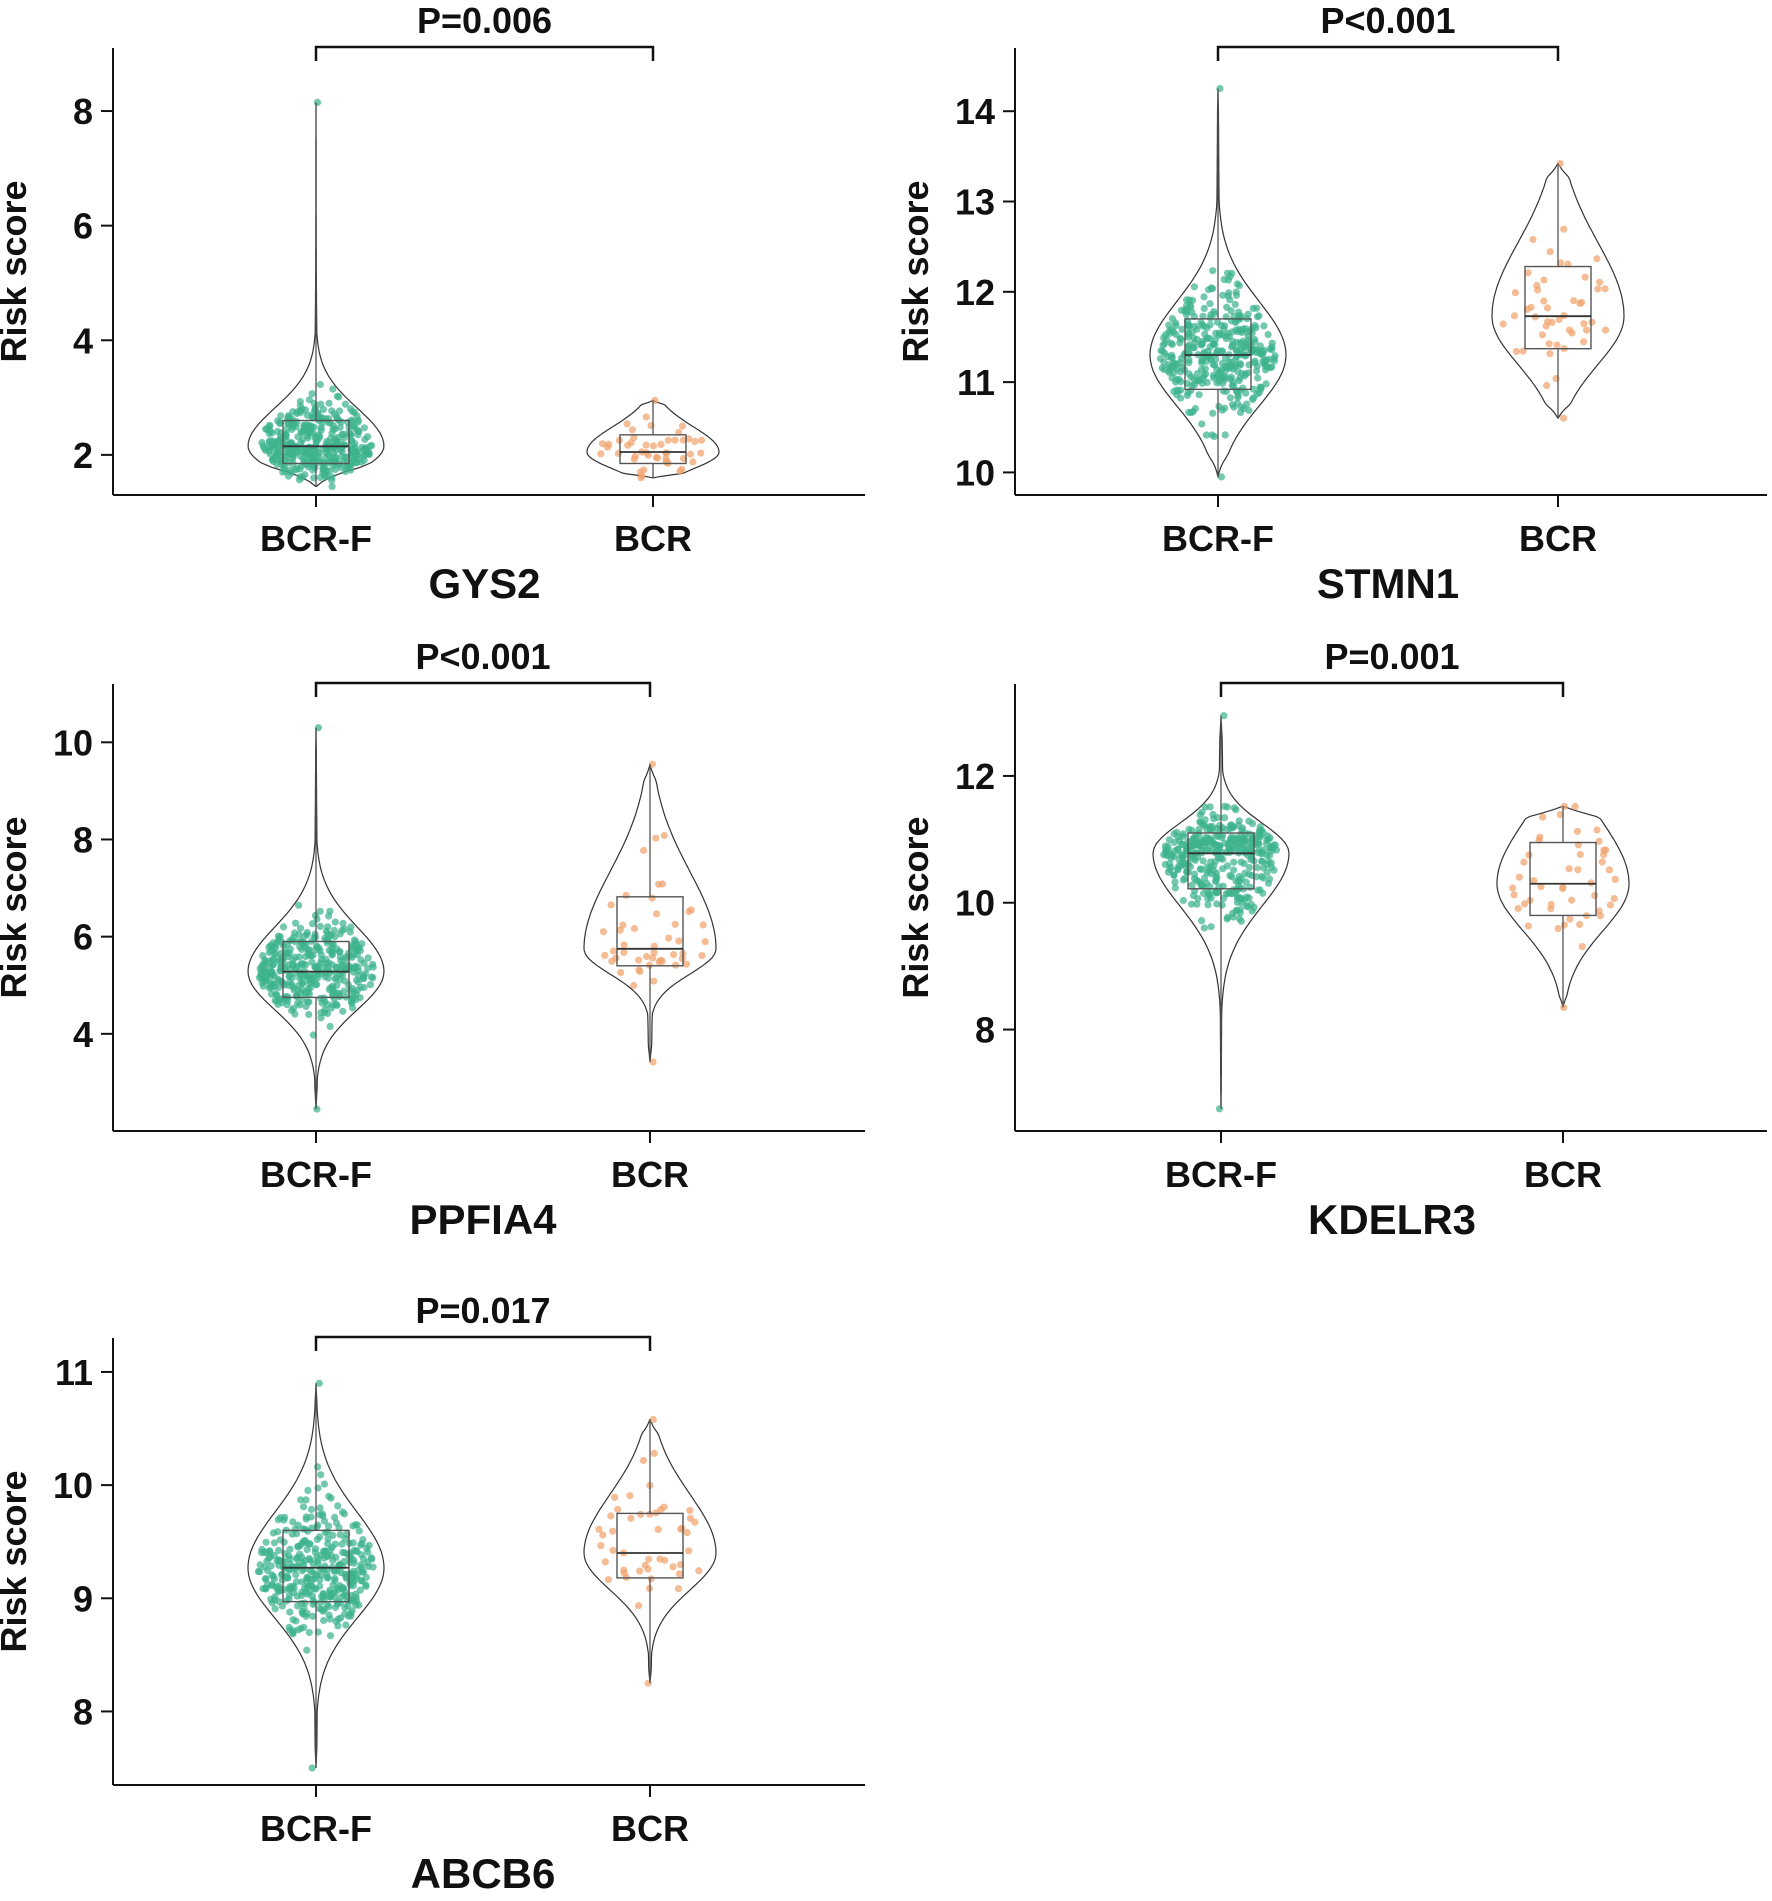  What do you see at coordinates (653, 449) in the screenshot?
I see `box-bcr` at bounding box center [653, 449].